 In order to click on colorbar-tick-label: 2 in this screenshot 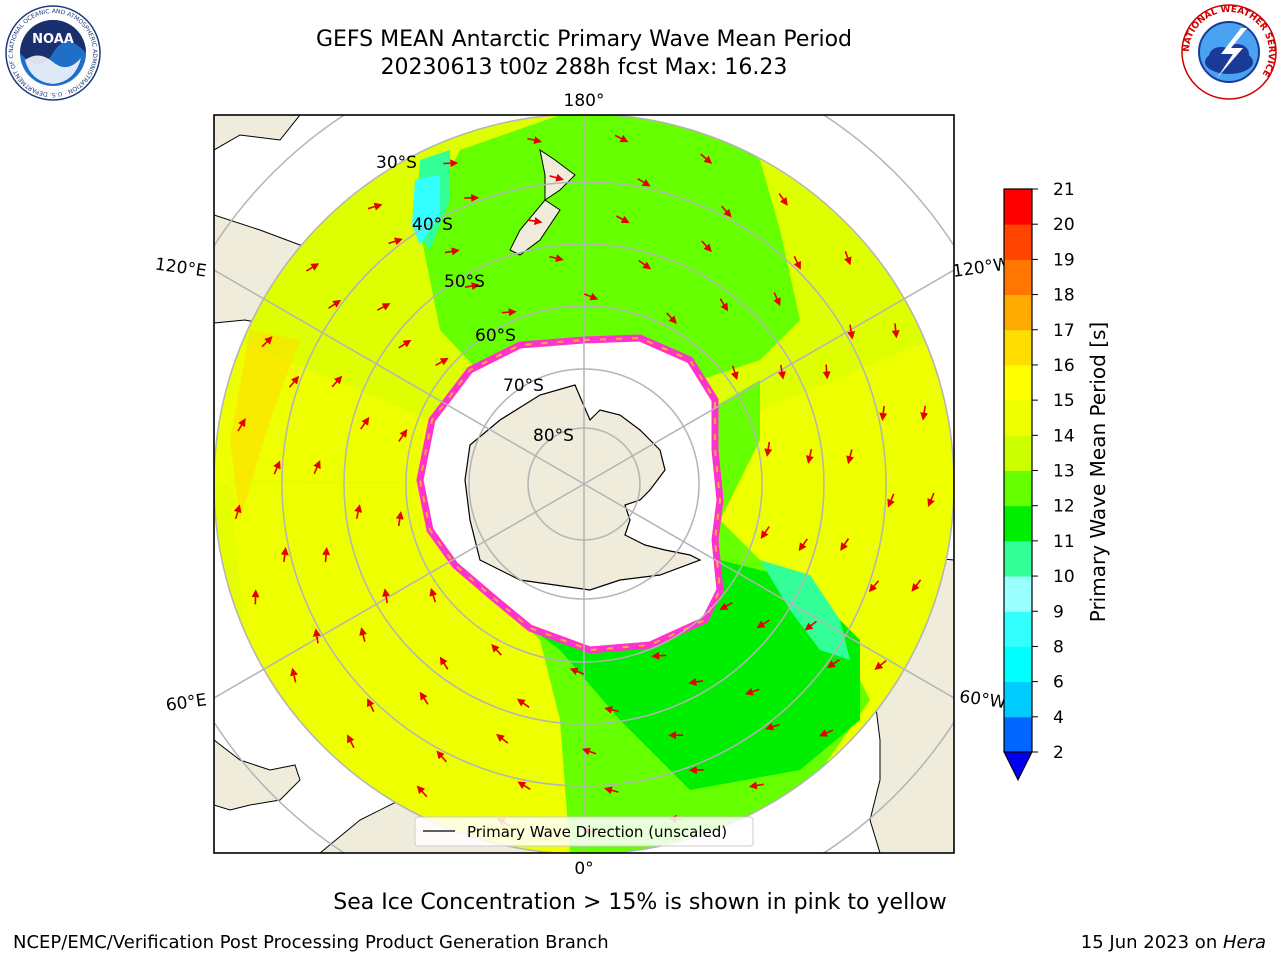, I will do `click(1058, 753)`.